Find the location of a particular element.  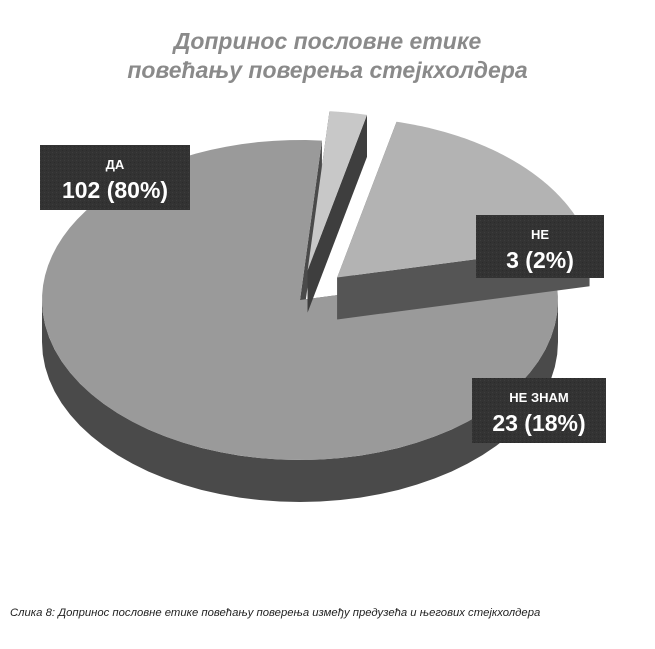

slice-value-label: 102 (80%) is located at coordinates (115, 190).